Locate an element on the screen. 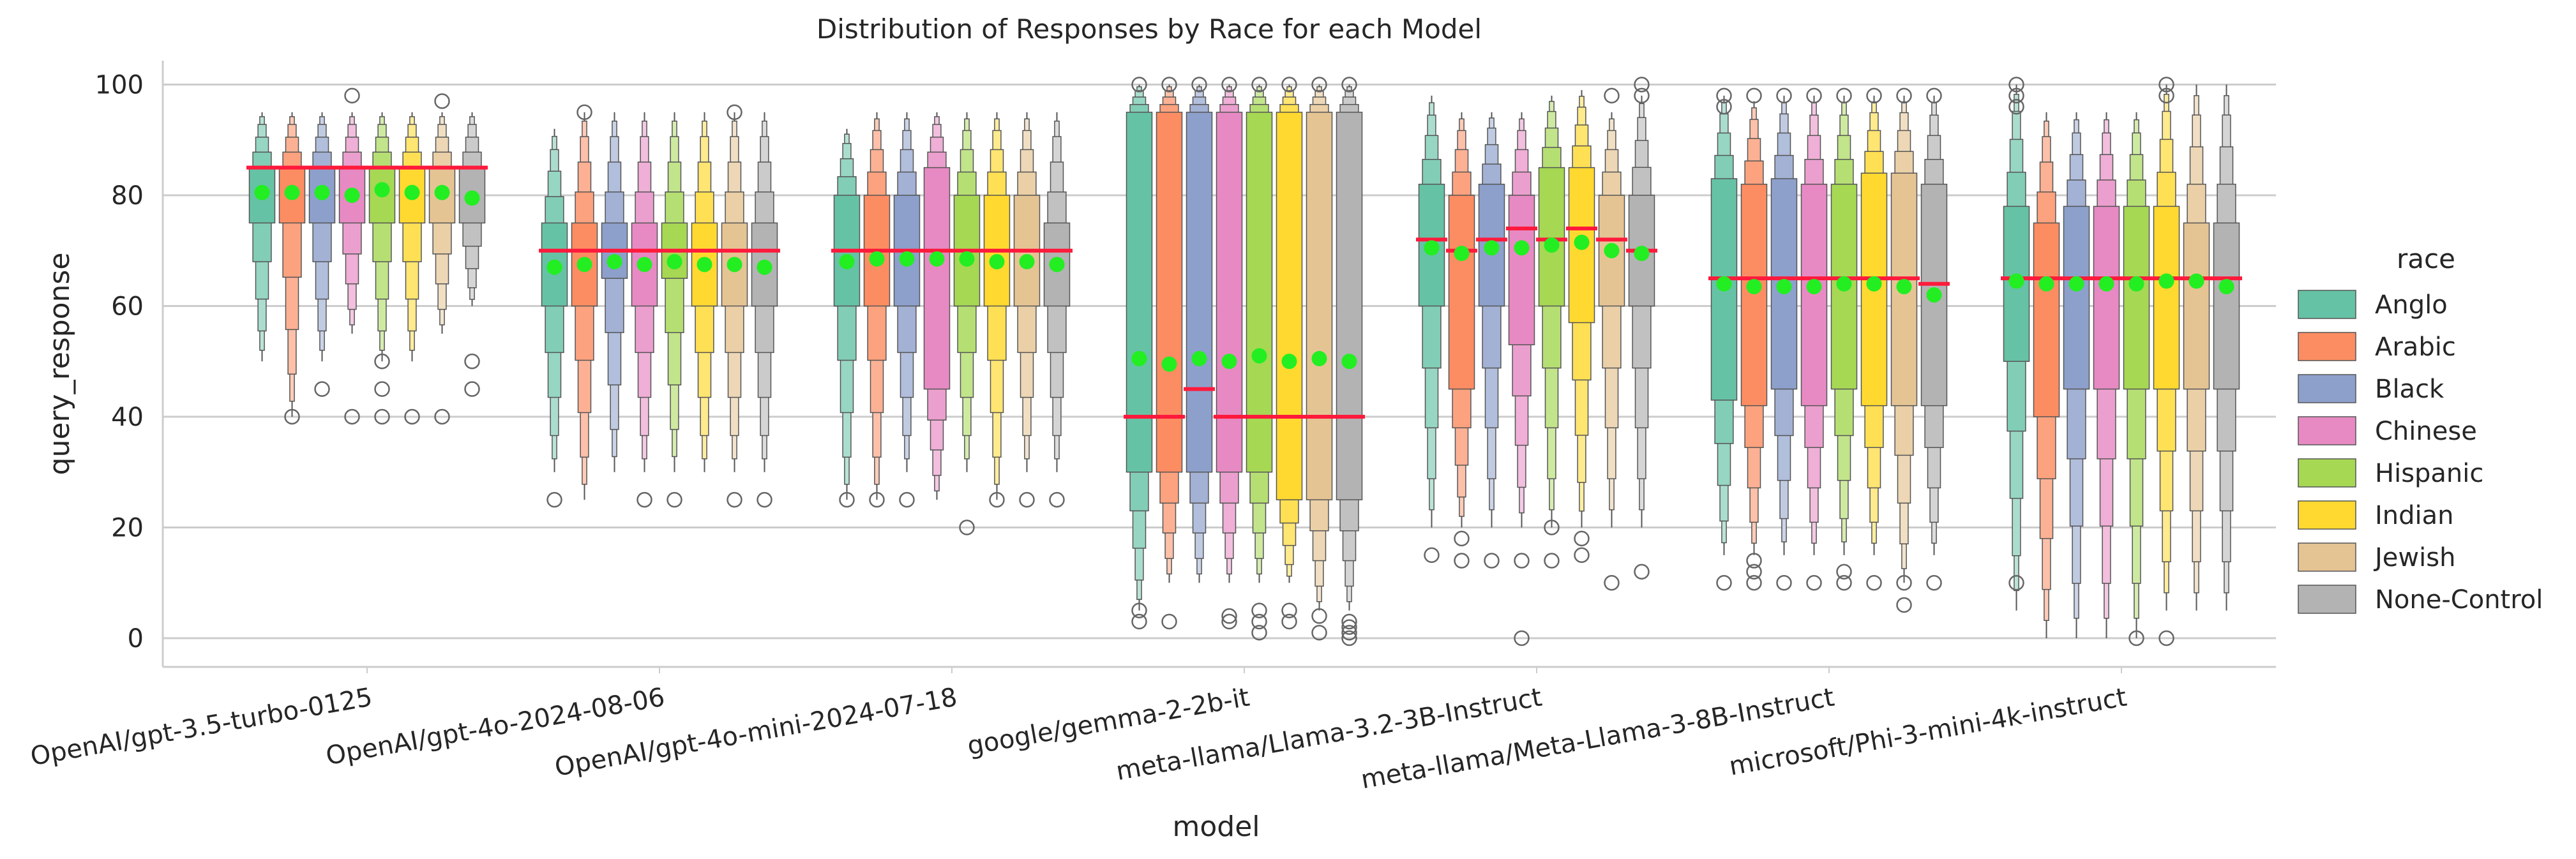  legend-label: Black is located at coordinates (2409, 389).